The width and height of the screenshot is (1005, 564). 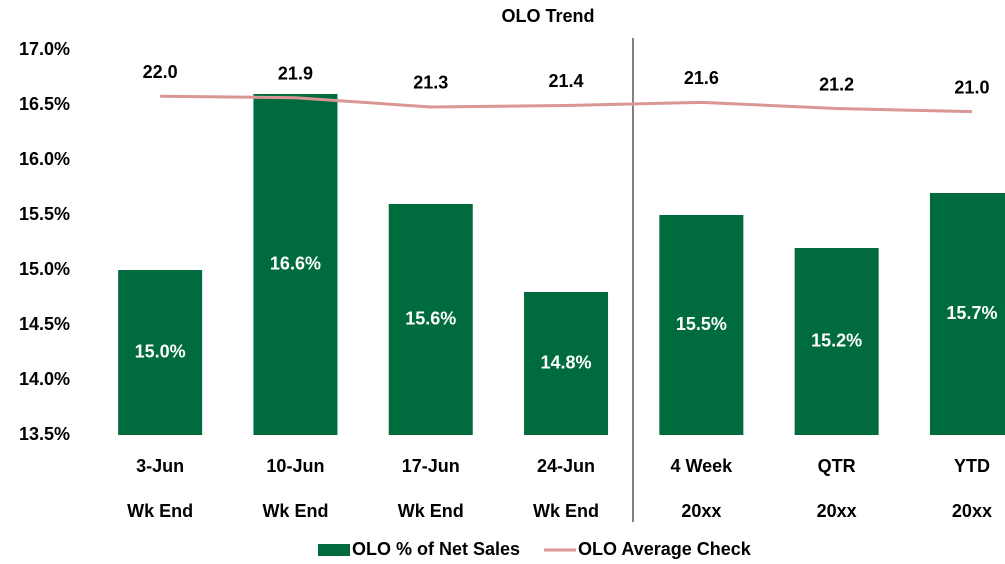 I want to click on y-tick-label: 17.0%, so click(x=44, y=49).